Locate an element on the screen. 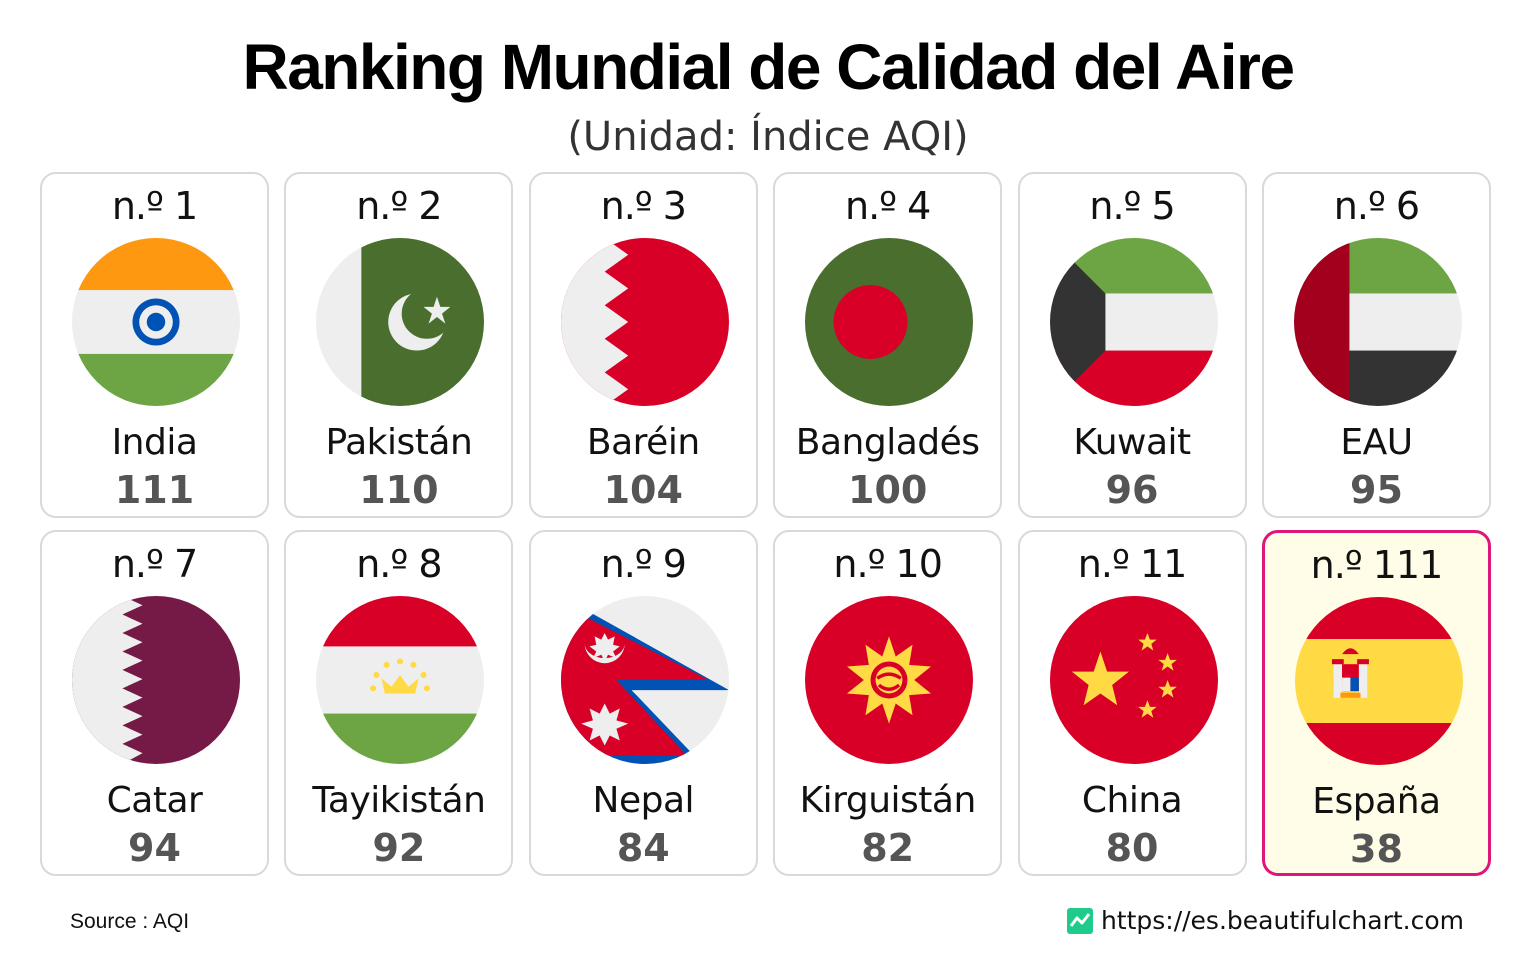  nepal-flag-icon is located at coordinates (644, 680).